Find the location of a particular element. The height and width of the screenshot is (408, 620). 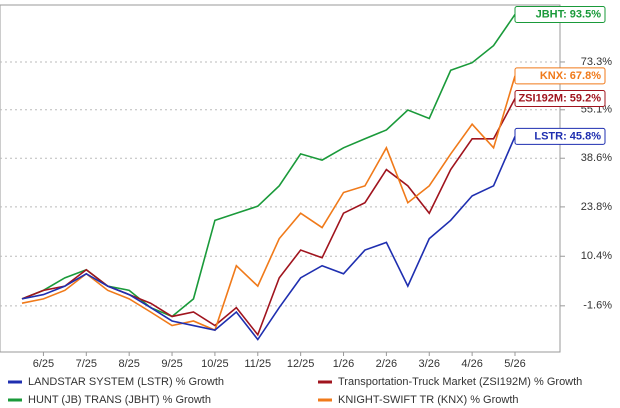

end-label: ZSI192M: 59.2% is located at coordinates (559, 98).